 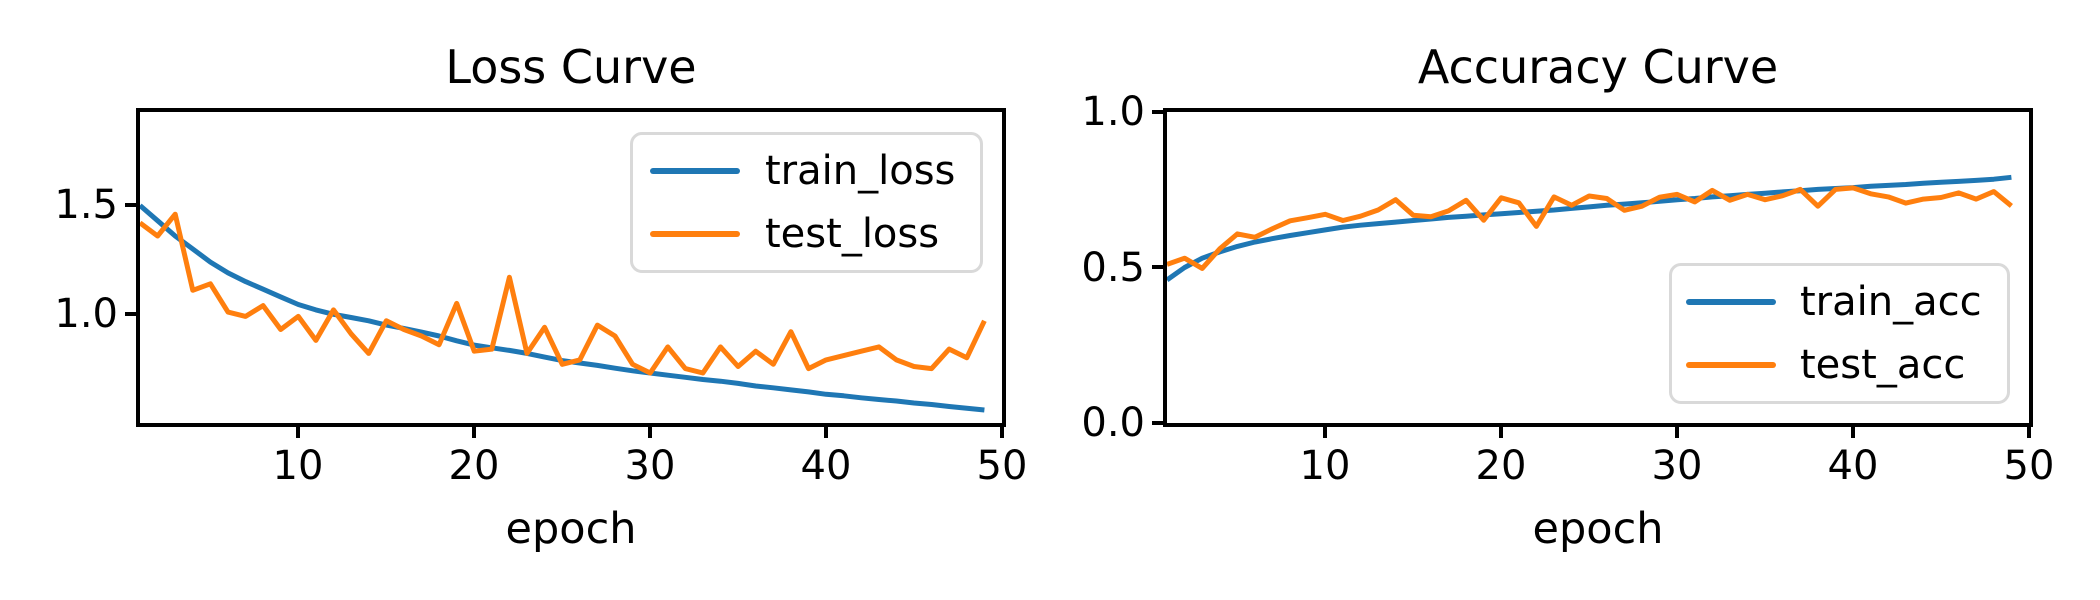 What do you see at coordinates (852, 234) in the screenshot?
I see `legend-label-test-loss: test_loss` at bounding box center [852, 234].